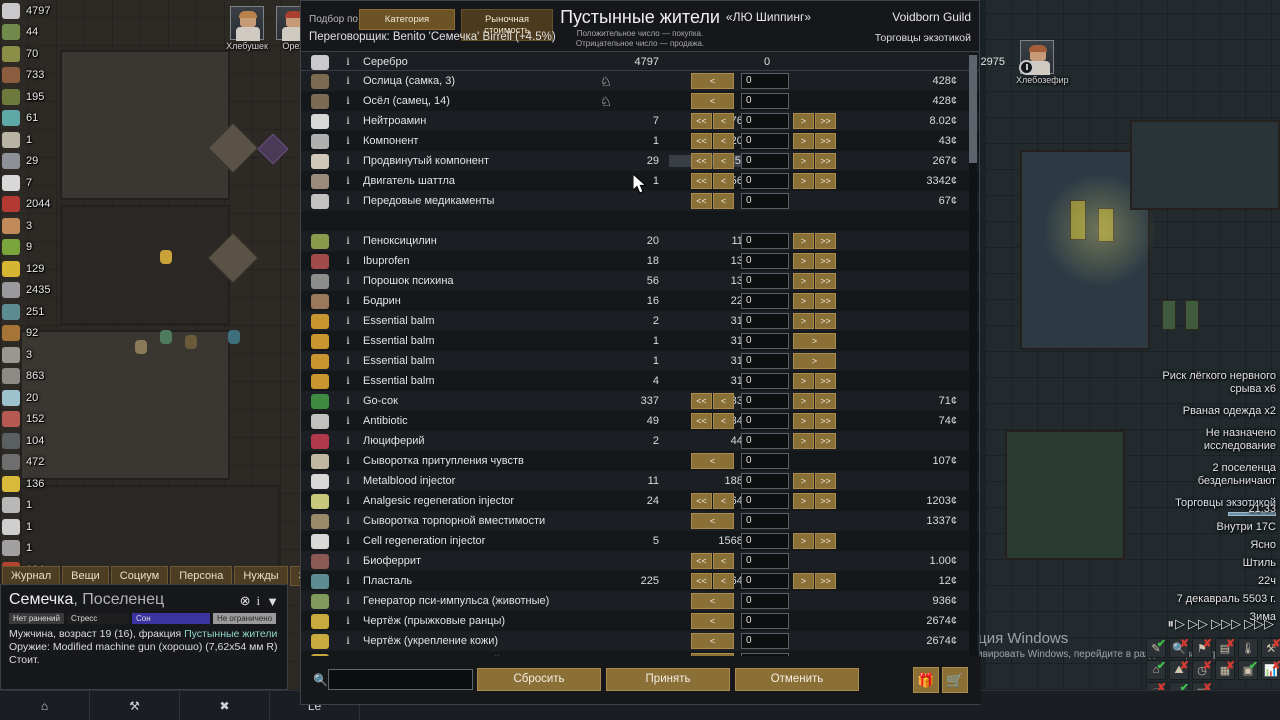 The width and height of the screenshot is (1280, 720). What do you see at coordinates (247, 23) in the screenshot?
I see `portrait-frame` at bounding box center [247, 23].